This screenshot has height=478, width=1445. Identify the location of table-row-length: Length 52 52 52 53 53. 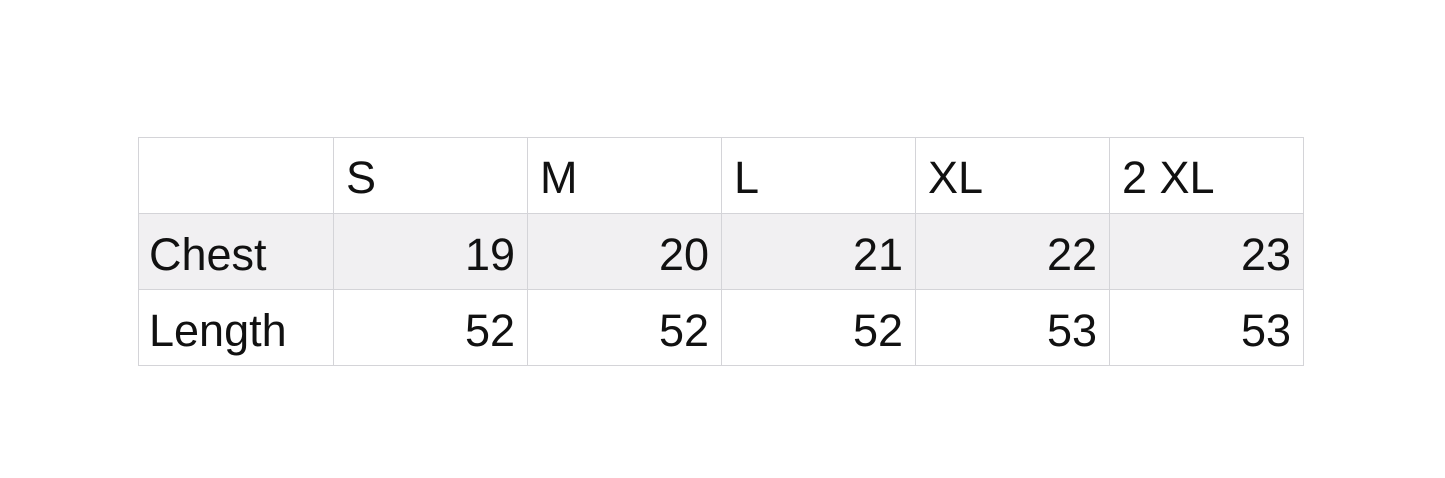
(721, 327).